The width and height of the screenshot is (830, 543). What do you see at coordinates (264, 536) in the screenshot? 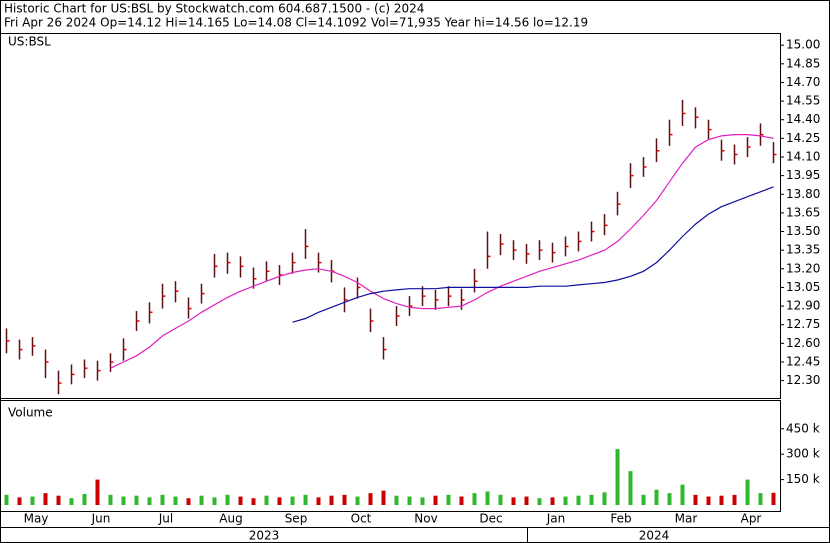
I see `year-label: 2023` at bounding box center [264, 536].